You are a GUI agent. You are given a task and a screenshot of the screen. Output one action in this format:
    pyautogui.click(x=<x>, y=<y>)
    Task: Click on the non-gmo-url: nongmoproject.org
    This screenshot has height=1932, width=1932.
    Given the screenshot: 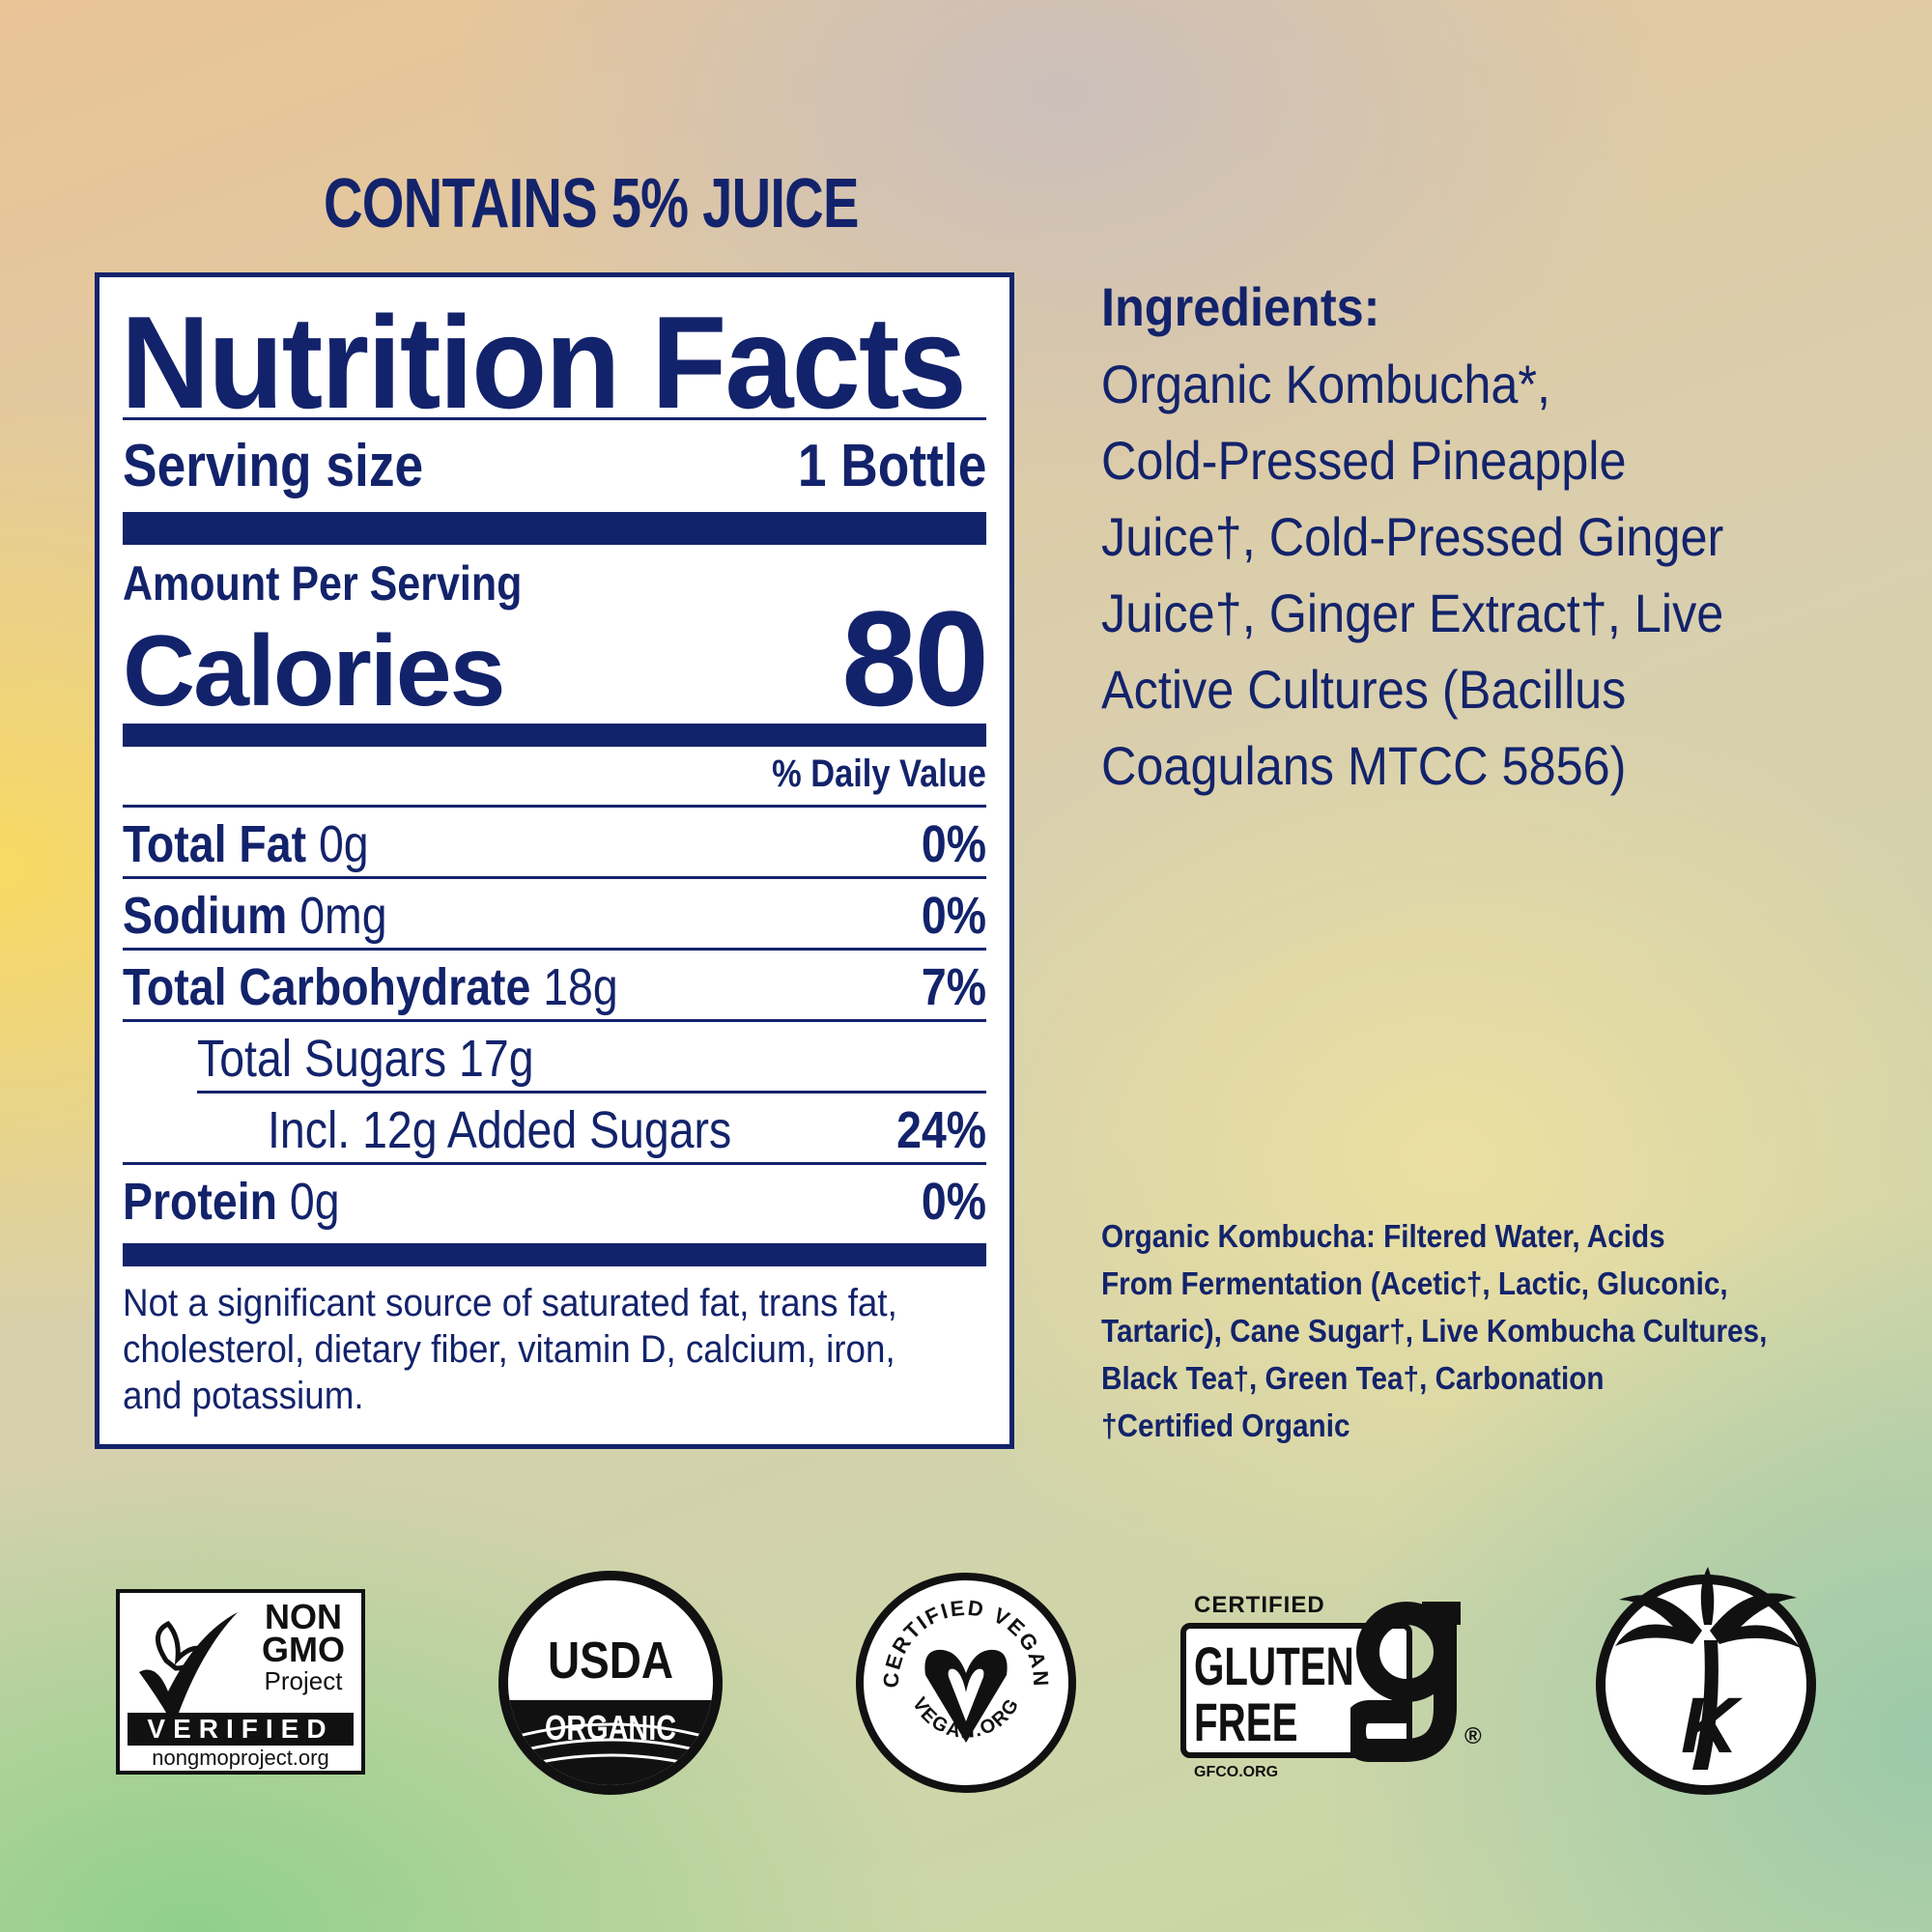 What is the action you would take?
    pyautogui.click(x=240, y=1758)
    